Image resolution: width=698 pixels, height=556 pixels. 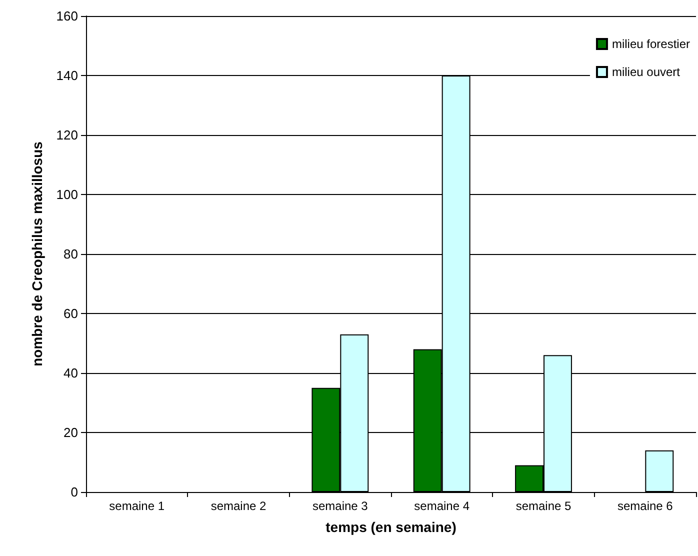 I want to click on x-tick-label: semaine 1, so click(x=137, y=506).